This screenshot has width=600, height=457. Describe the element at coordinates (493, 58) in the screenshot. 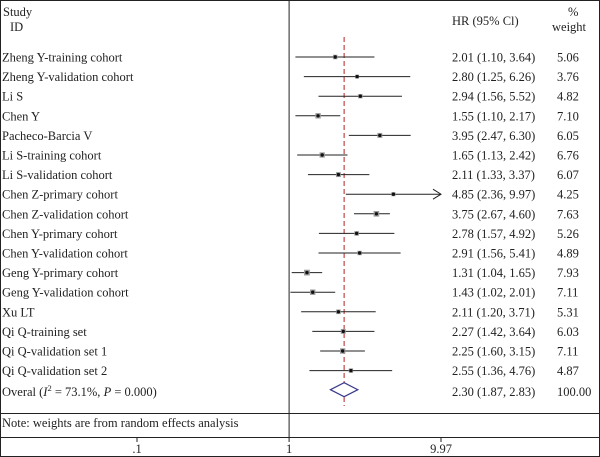

I see `study-ci: 2.01 (1.10, 3.64)` at that location.